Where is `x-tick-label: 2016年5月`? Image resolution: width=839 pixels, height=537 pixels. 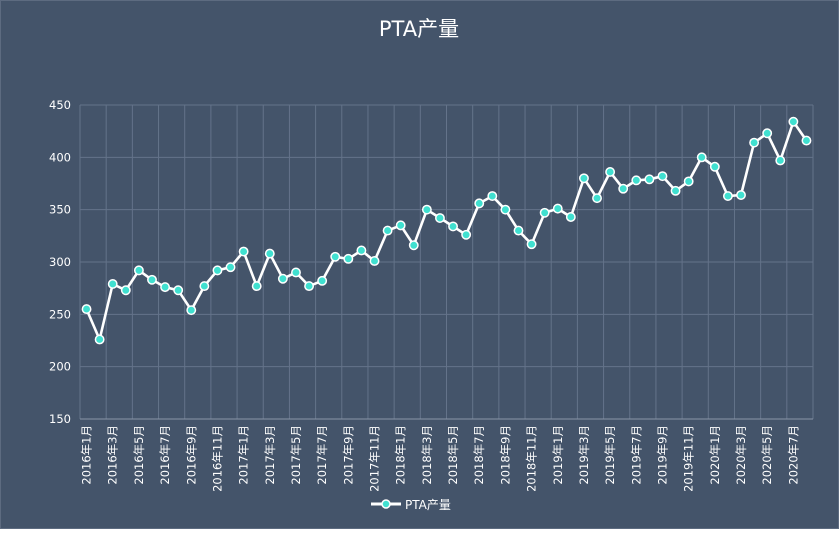 x-tick-label: 2016年5月 is located at coordinates (139, 455).